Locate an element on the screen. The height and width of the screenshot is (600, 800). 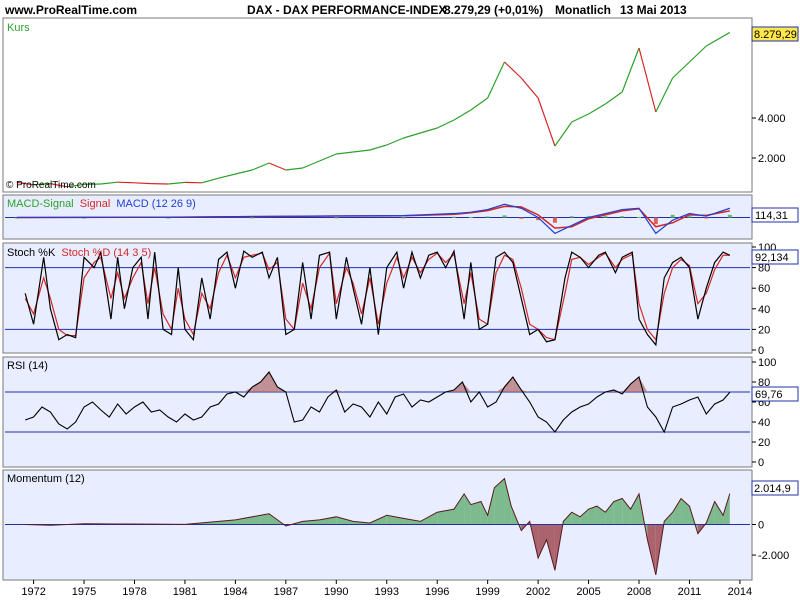
price-y-tick-label: 2.000 is located at coordinates (772, 159).